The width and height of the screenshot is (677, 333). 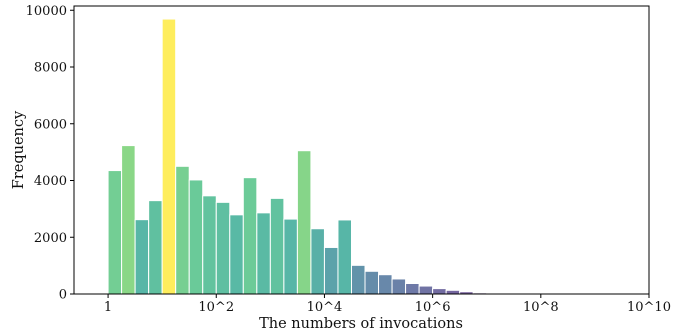 I want to click on y-tick-label: 0, so click(x=63, y=295).